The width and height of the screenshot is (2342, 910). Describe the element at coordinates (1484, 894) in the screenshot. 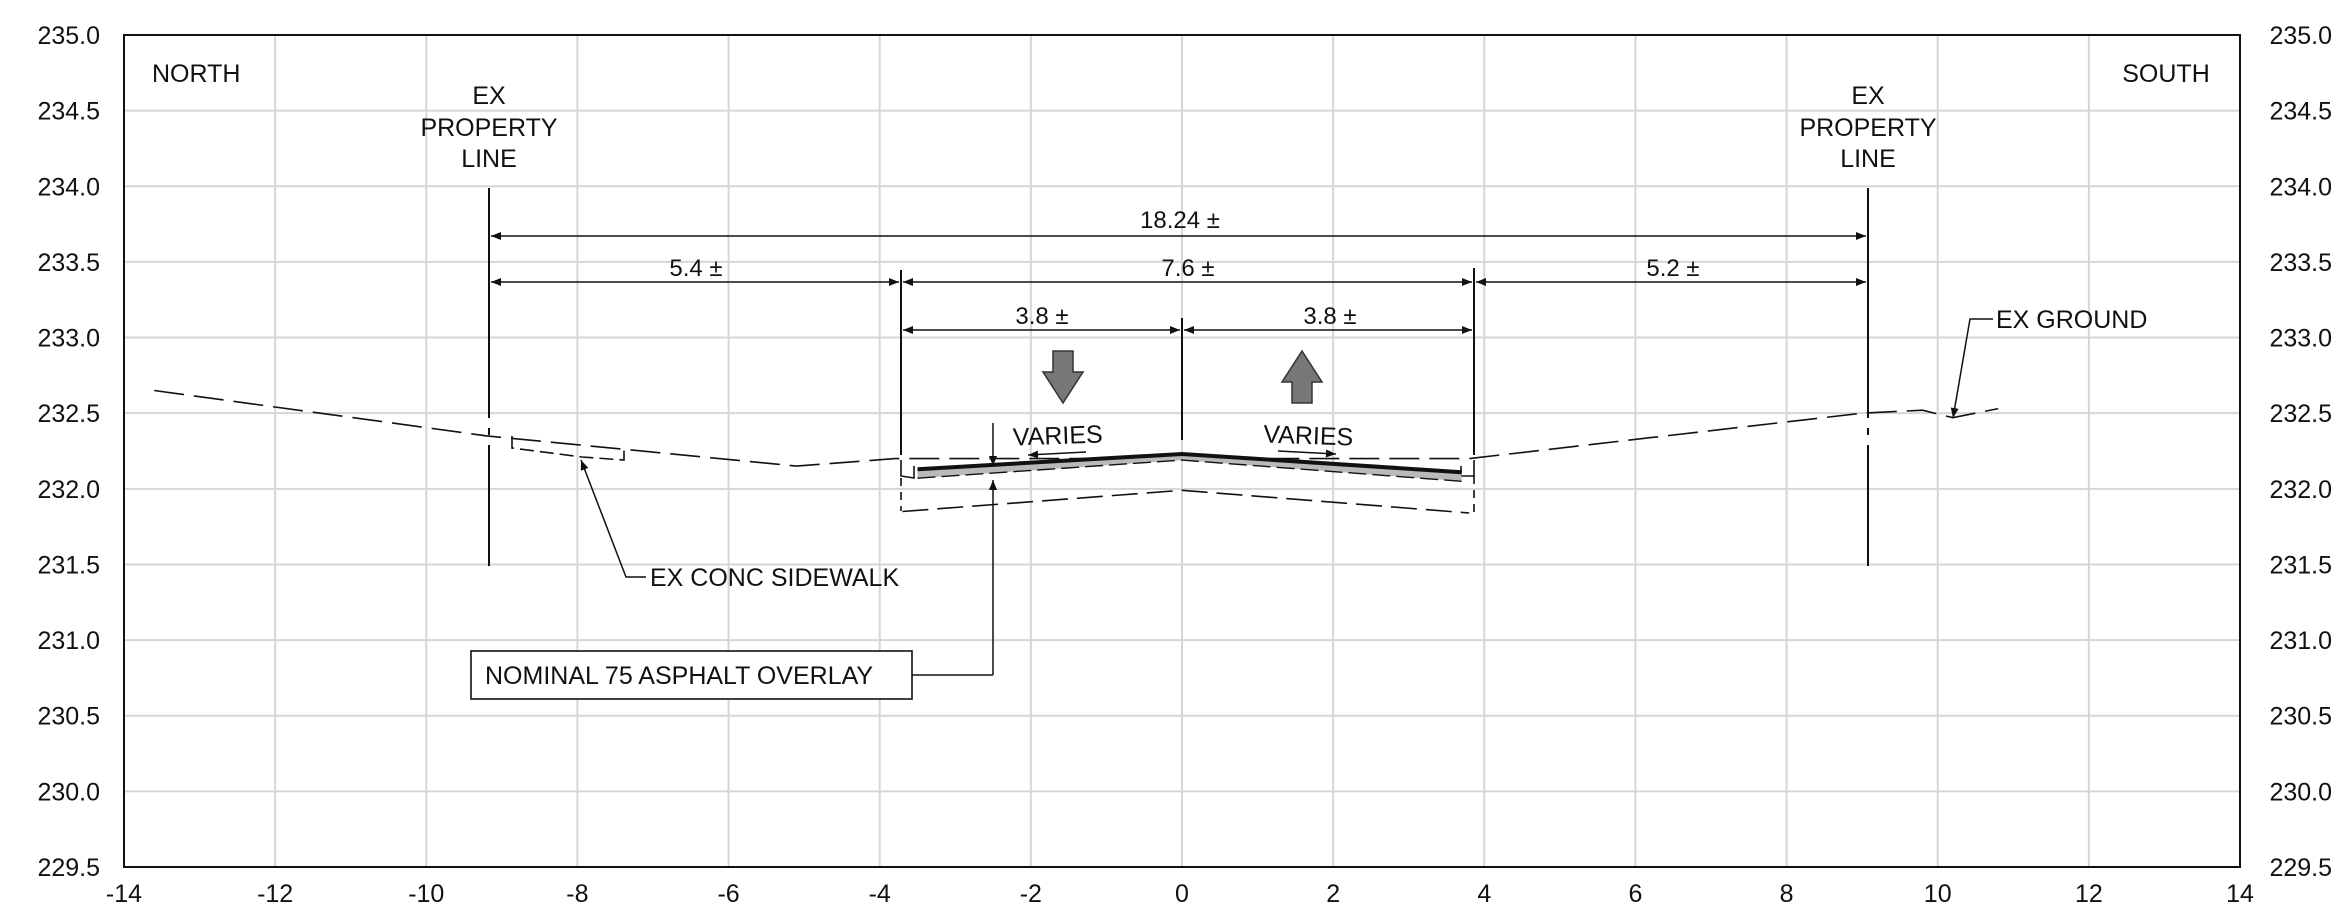

I see `x-tick-label: 4` at that location.